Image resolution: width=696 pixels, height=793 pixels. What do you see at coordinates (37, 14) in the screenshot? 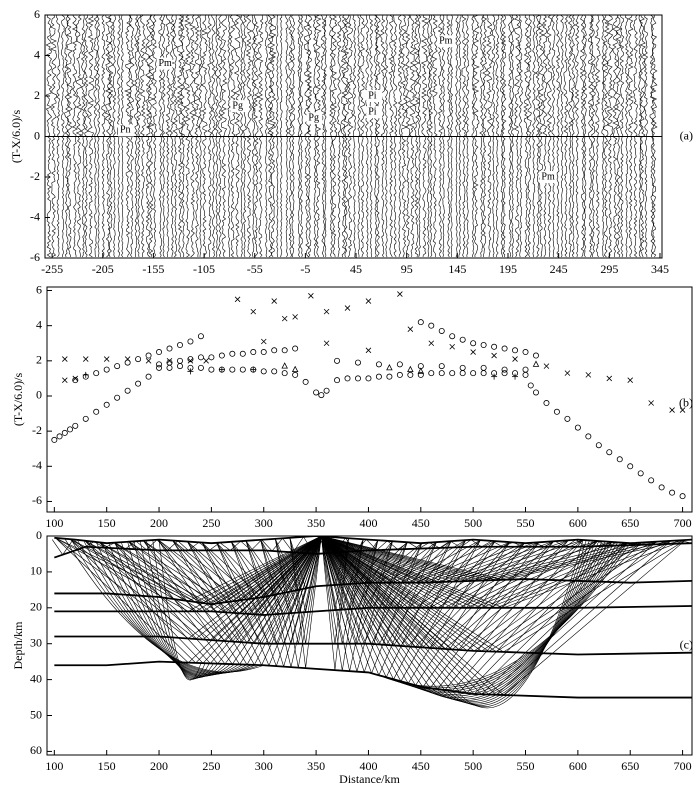
I see `y-tick-label: 6` at bounding box center [37, 14].